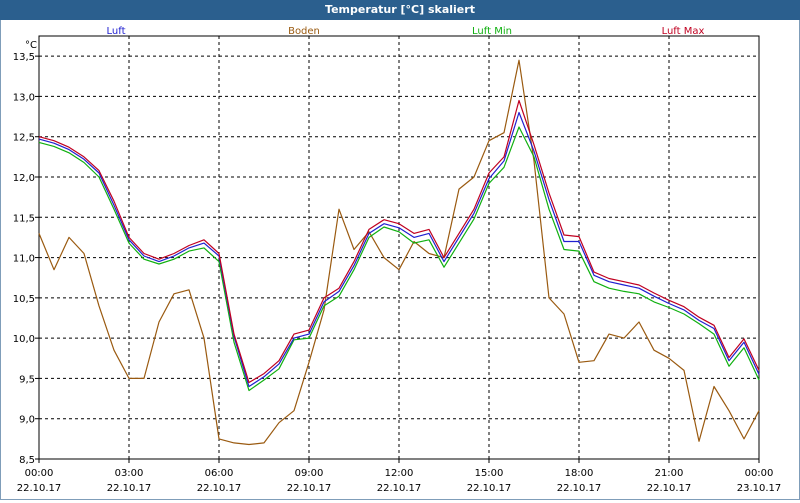 Image resolution: width=800 pixels, height=503 pixels. Describe the element at coordinates (304, 31) in the screenshot. I see `legend-entry: Boden` at that location.